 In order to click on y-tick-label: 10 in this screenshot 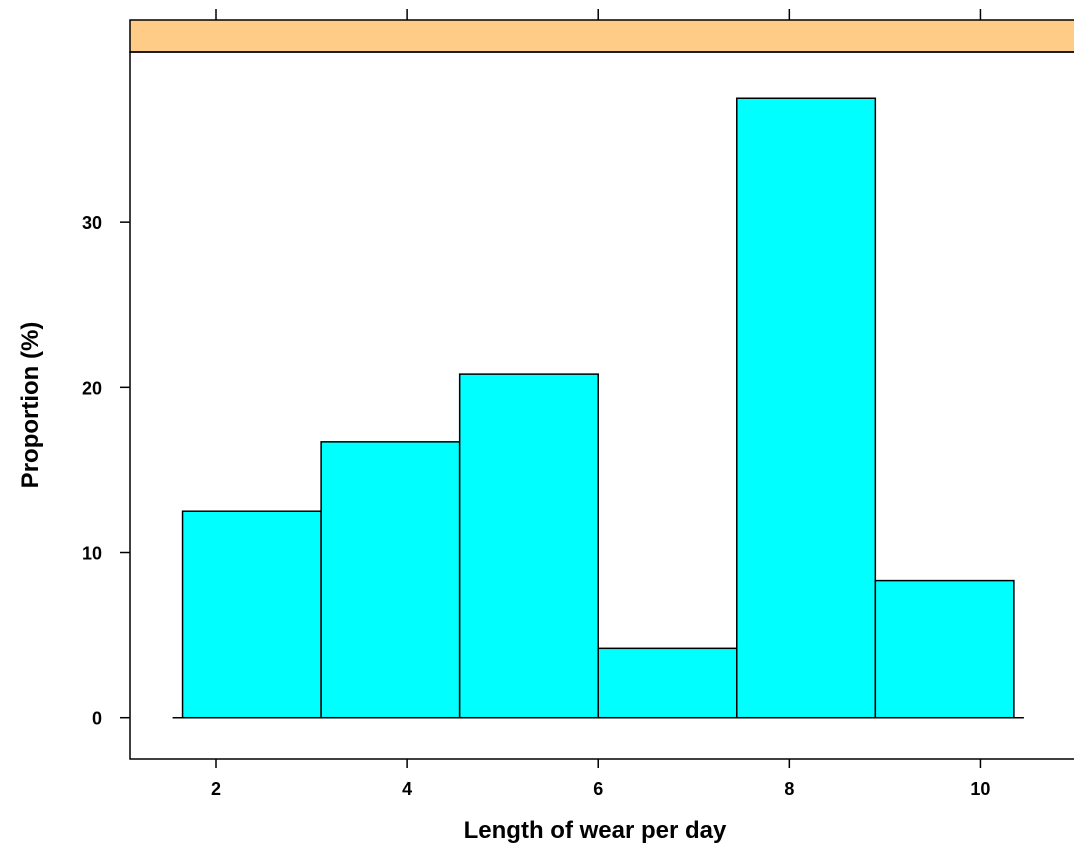, I will do `click(92, 554)`.